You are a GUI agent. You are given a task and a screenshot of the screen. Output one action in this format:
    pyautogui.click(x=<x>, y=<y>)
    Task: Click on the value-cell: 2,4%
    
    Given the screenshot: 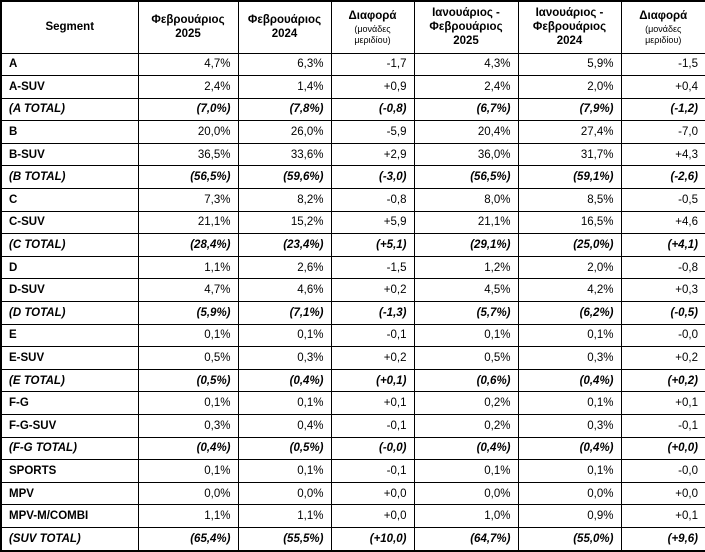 What is the action you would take?
    pyautogui.click(x=188, y=87)
    